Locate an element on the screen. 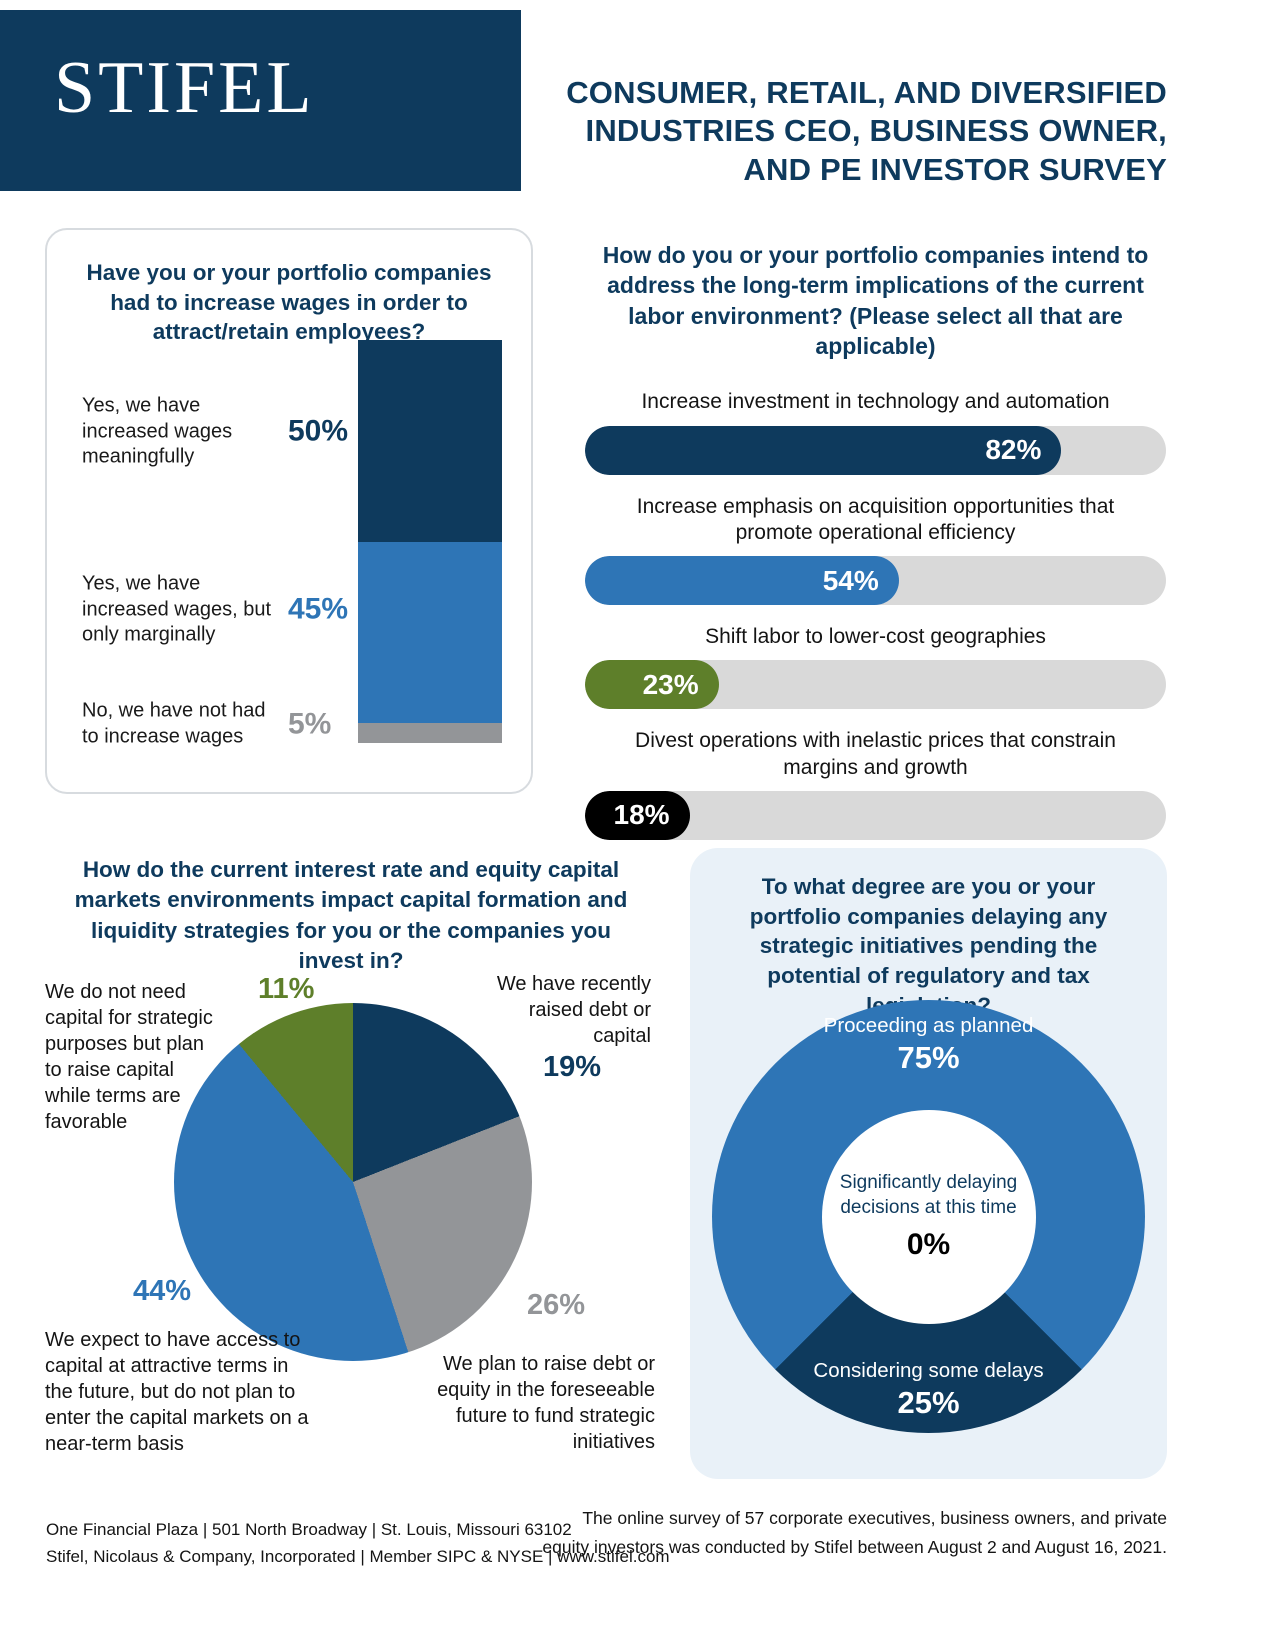 This screenshot has width=1275, height=1650. wage-value-label: 45% is located at coordinates (318, 609).